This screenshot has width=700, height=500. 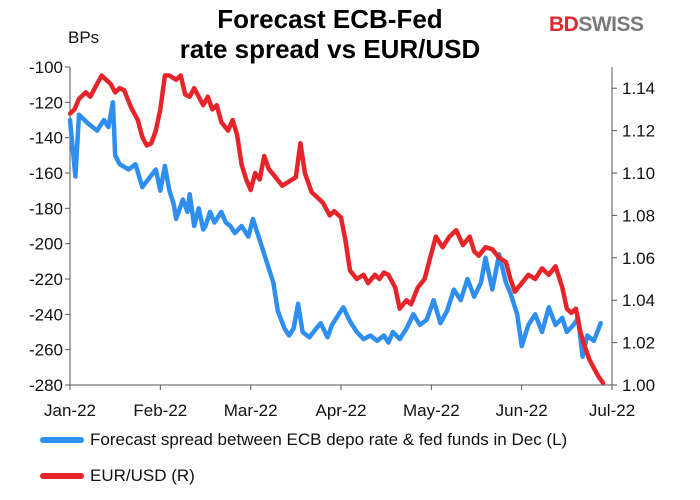 I want to click on brand-logo: BDSWISS, so click(x=596, y=25).